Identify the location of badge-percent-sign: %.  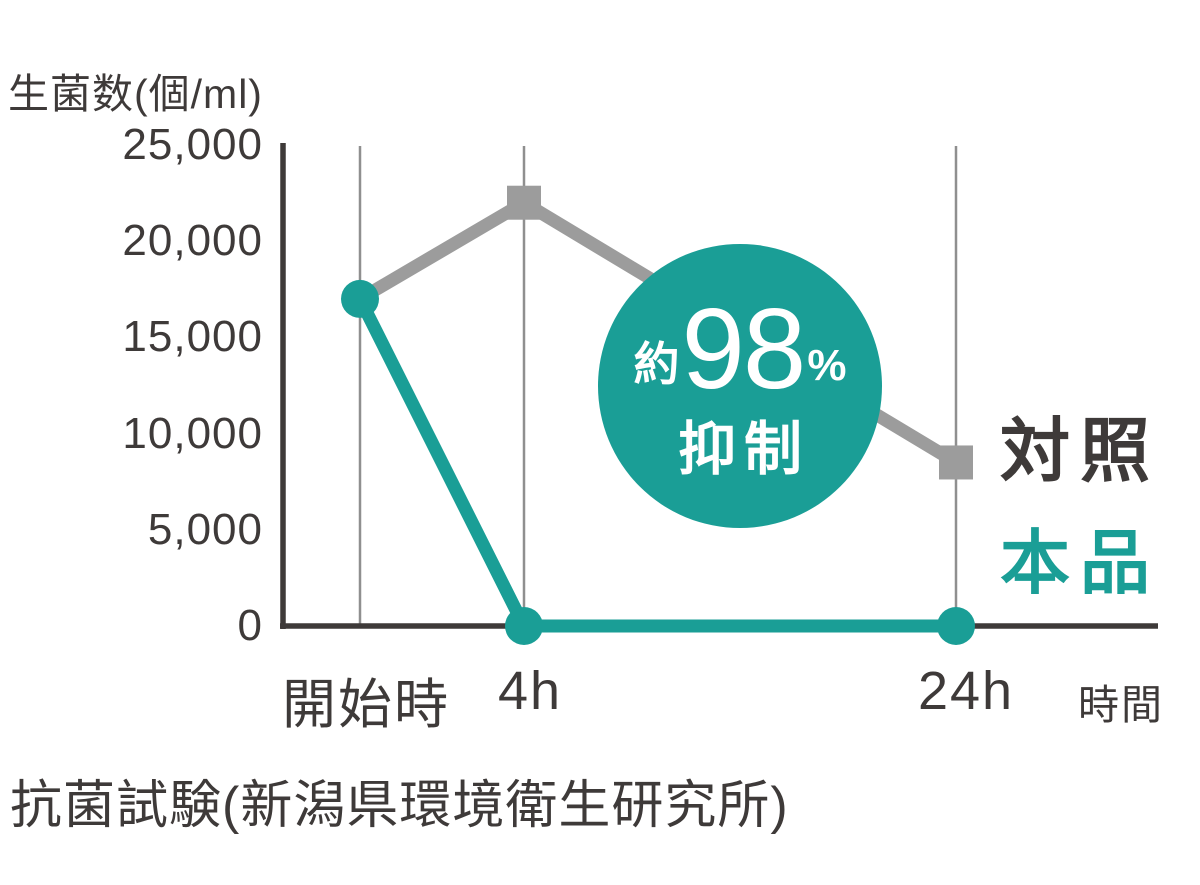
(827, 365).